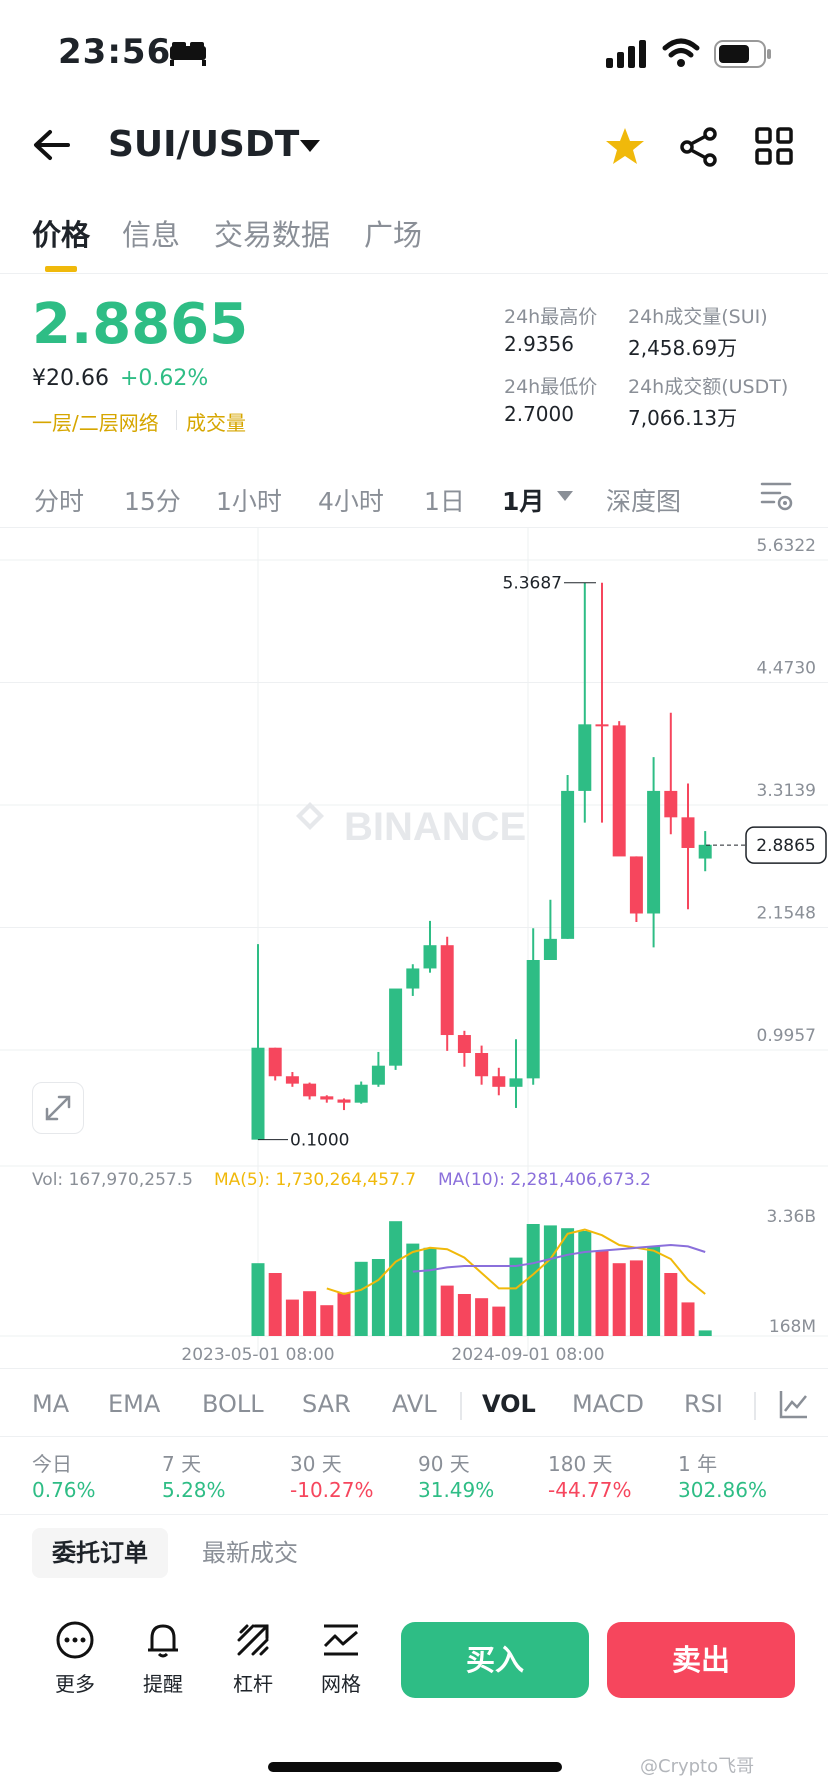 The width and height of the screenshot is (828, 1792). What do you see at coordinates (699, 147) in the screenshot?
I see `share-icon` at bounding box center [699, 147].